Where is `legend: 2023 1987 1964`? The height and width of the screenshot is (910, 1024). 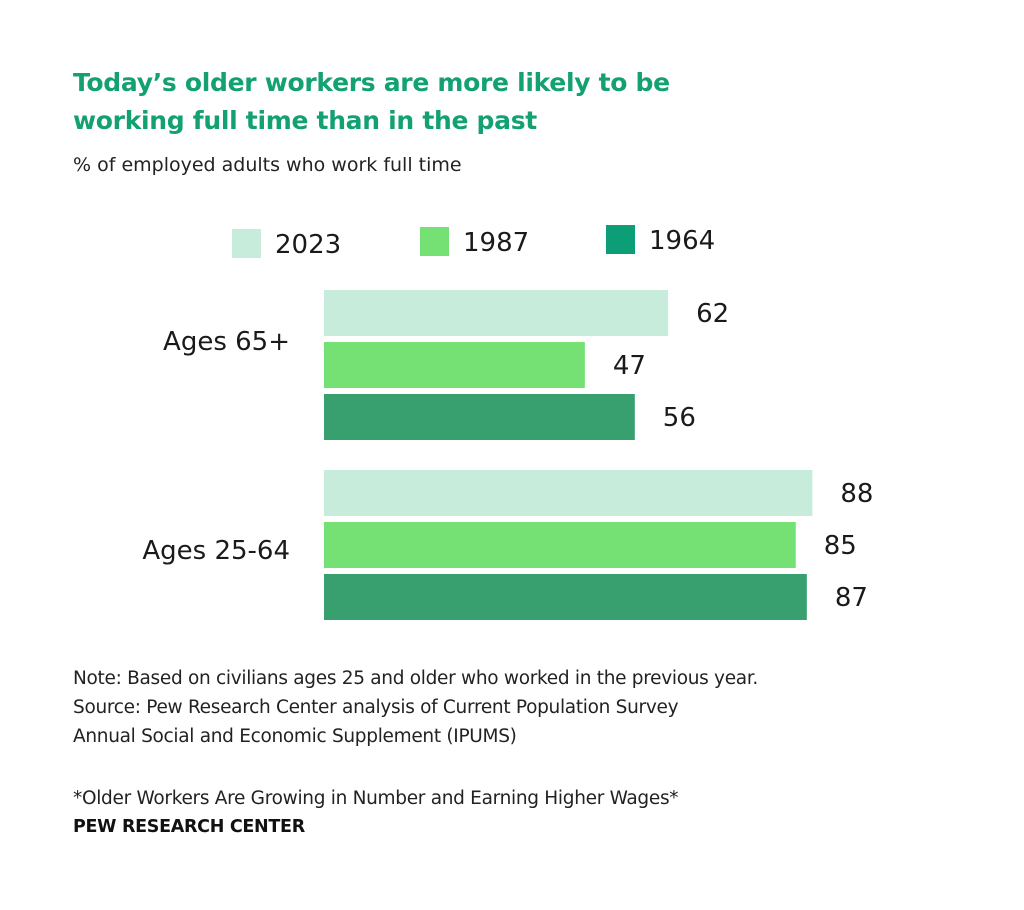
legend: 2023 1987 1964 is located at coordinates (473, 242).